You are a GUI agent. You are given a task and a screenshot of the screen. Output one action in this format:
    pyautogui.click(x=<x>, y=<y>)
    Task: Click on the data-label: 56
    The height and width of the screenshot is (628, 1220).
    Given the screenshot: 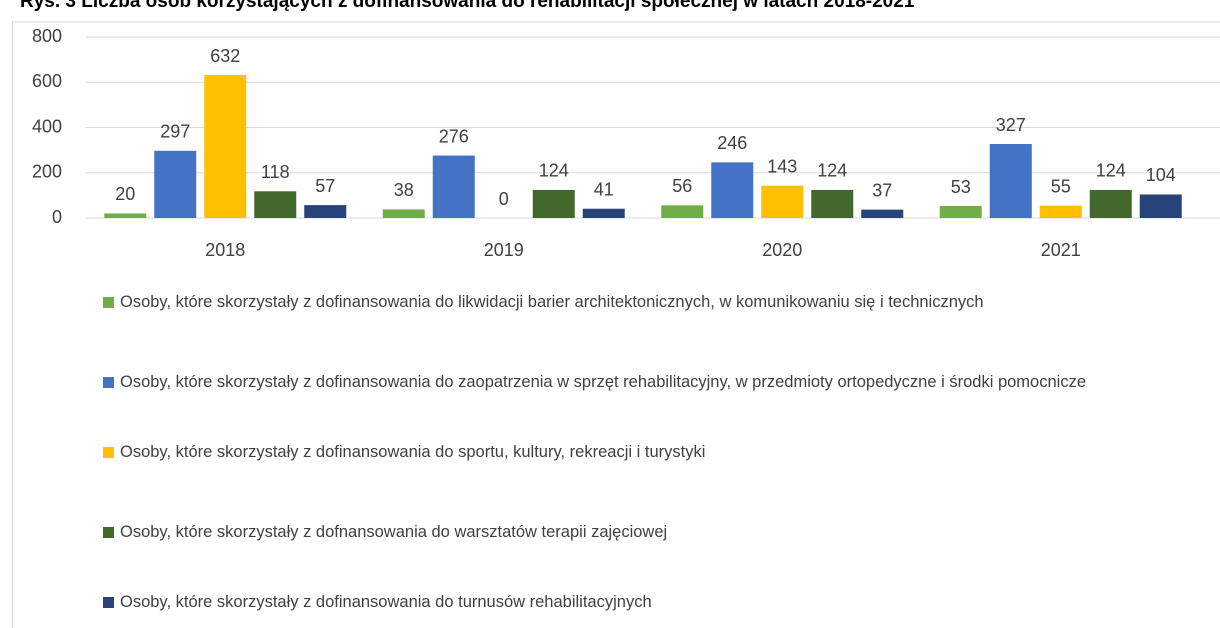 What is the action you would take?
    pyautogui.click(x=682, y=186)
    